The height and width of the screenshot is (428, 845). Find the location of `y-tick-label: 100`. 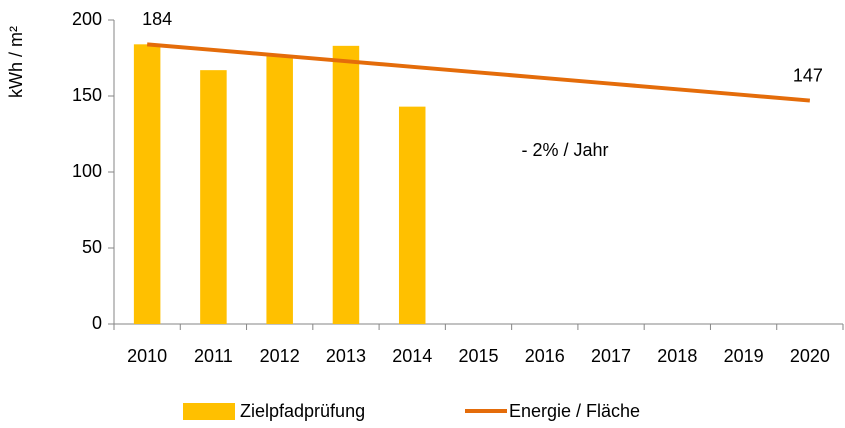

y-tick-label: 100 is located at coordinates (87, 171).